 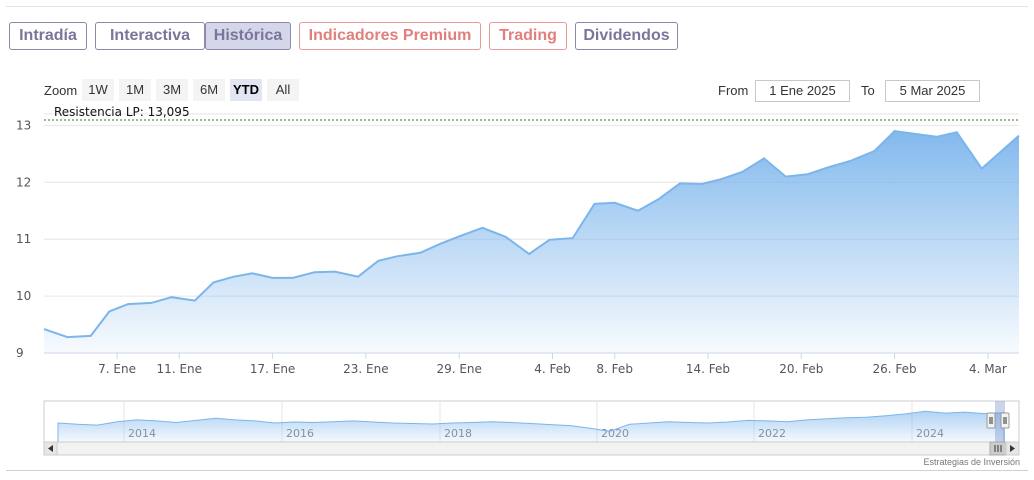 I want to click on navigator: 201420162018202020222024, so click(x=531, y=421).